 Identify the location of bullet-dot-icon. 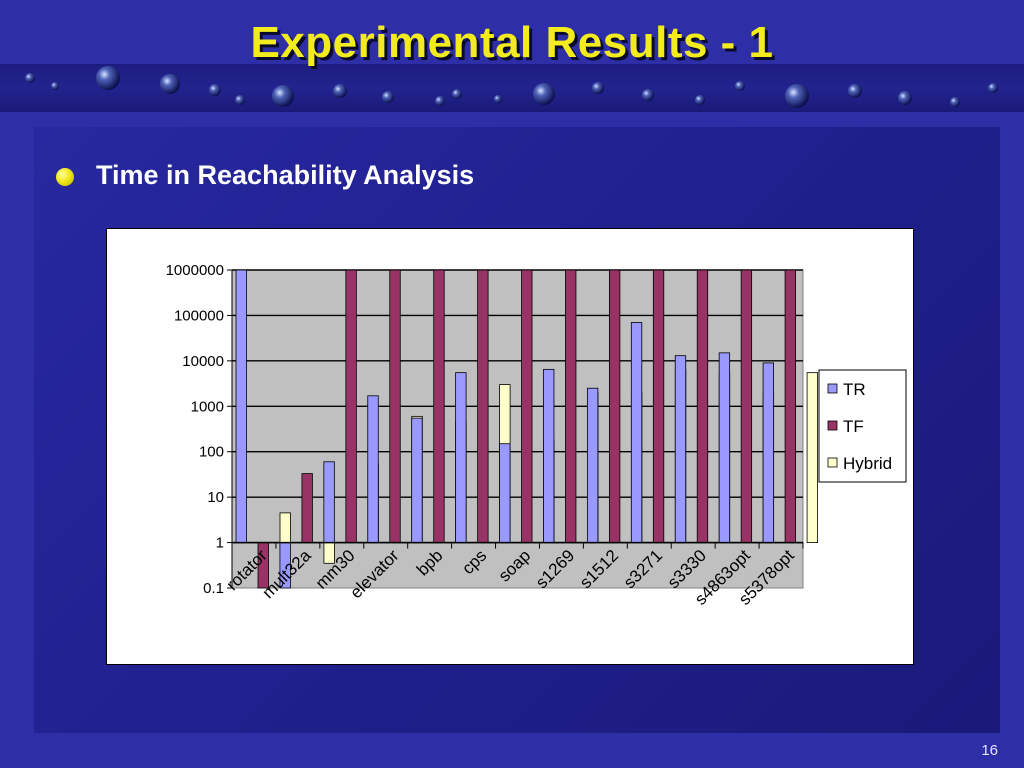
(65, 177).